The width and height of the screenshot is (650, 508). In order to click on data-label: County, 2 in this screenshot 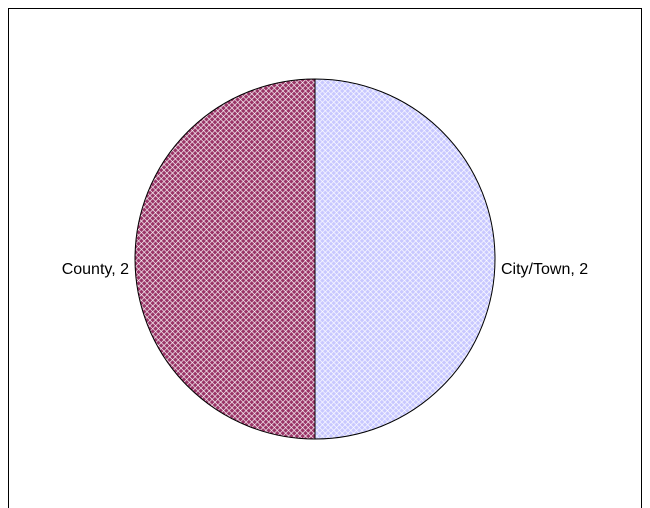, I will do `click(95, 269)`.